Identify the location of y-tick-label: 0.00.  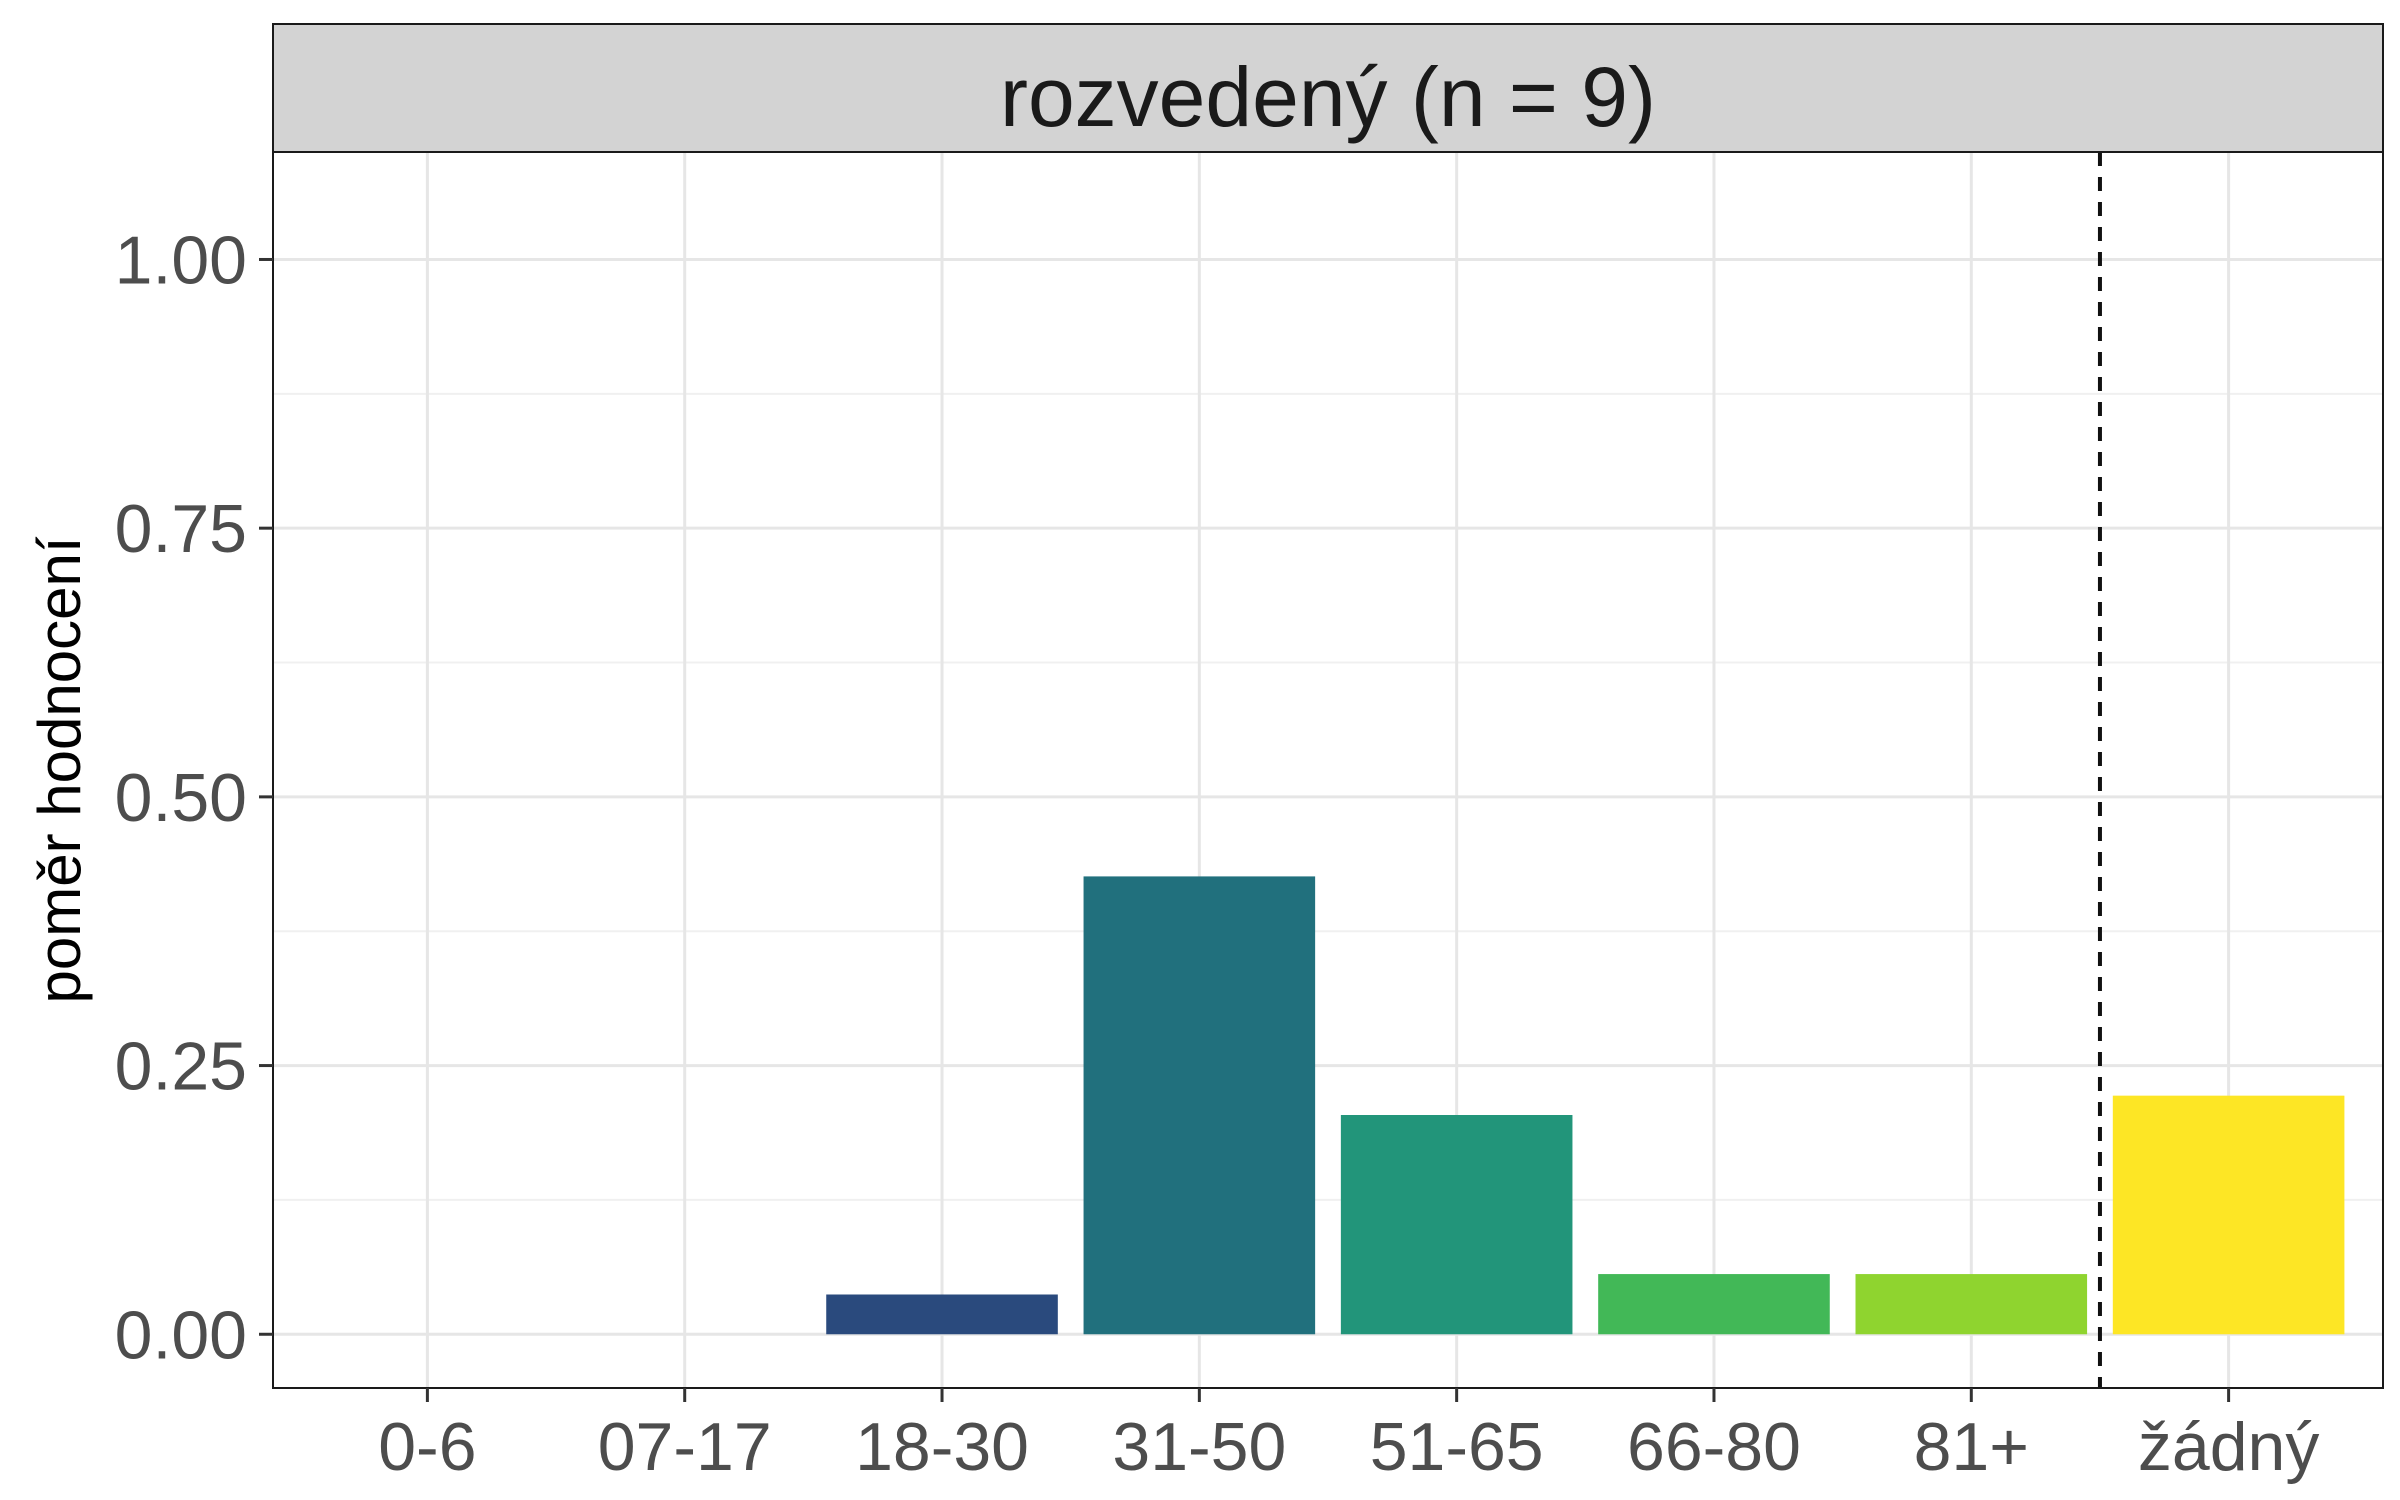
(181, 1335).